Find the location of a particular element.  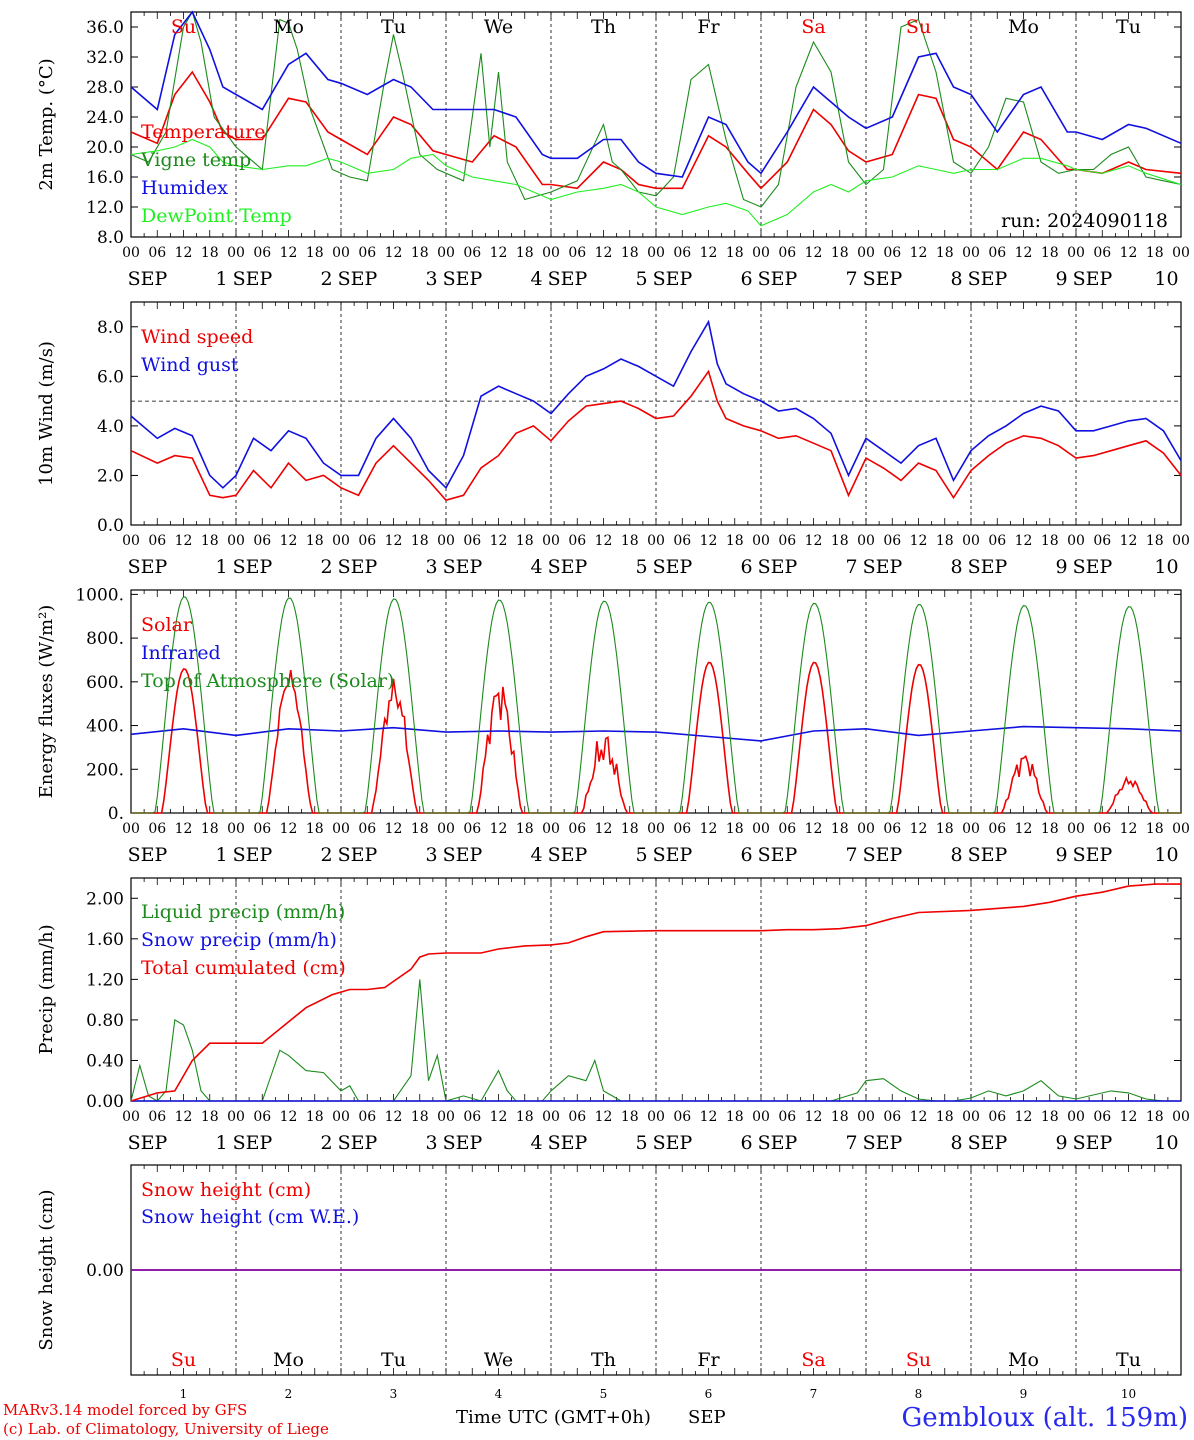

ytick-label: 2.0 is located at coordinates (110, 476).